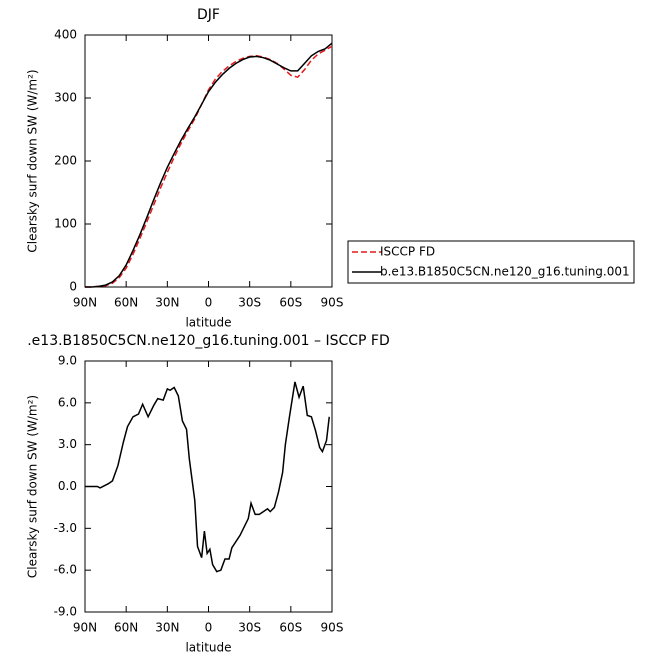  I want to click on y-tick-label: 0.0, so click(67, 486).